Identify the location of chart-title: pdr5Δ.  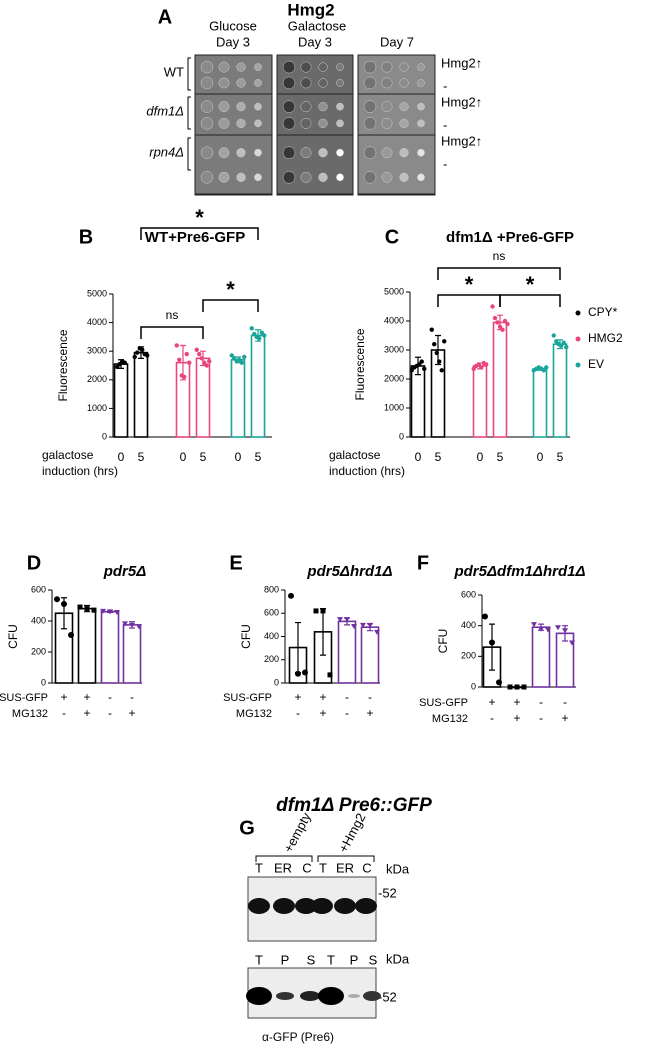
(125, 571).